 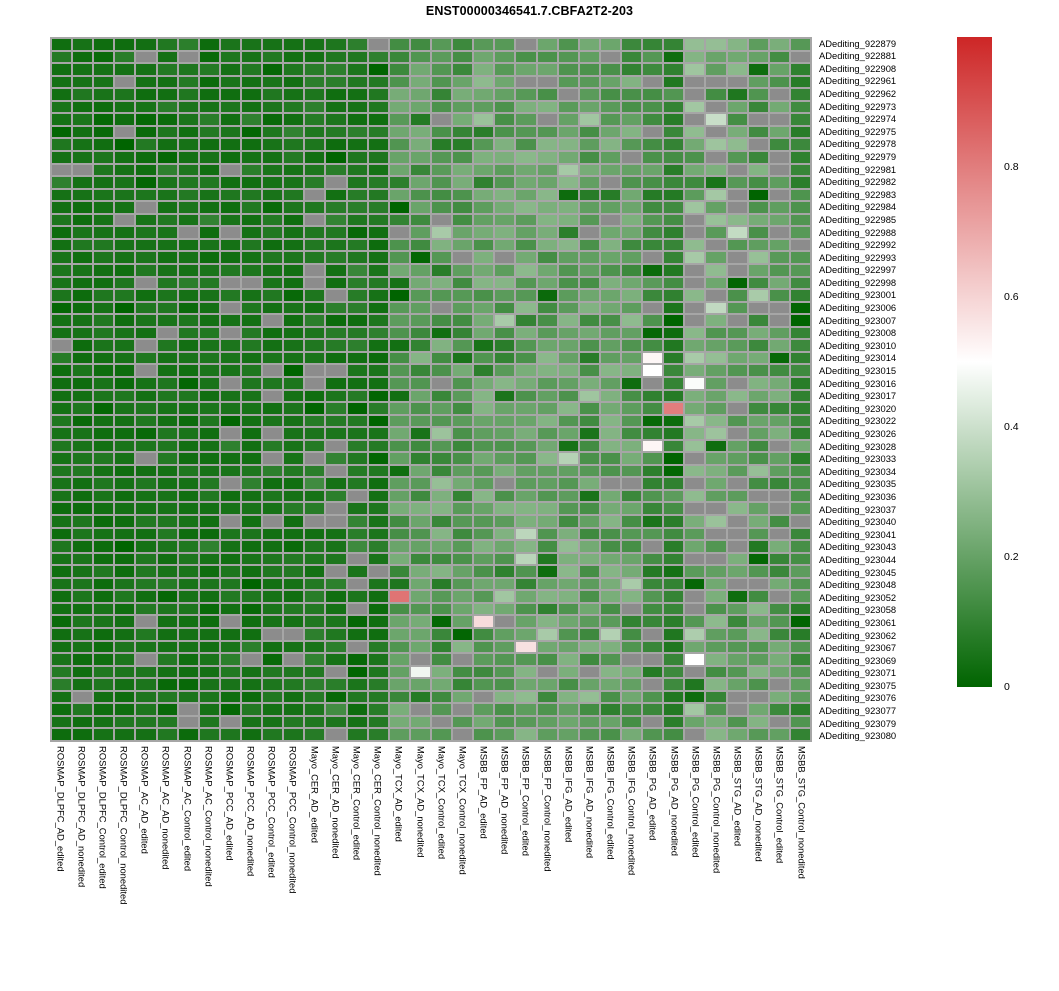 What do you see at coordinates (858, 572) in the screenshot?
I see `row-label: ADediting_923045` at bounding box center [858, 572].